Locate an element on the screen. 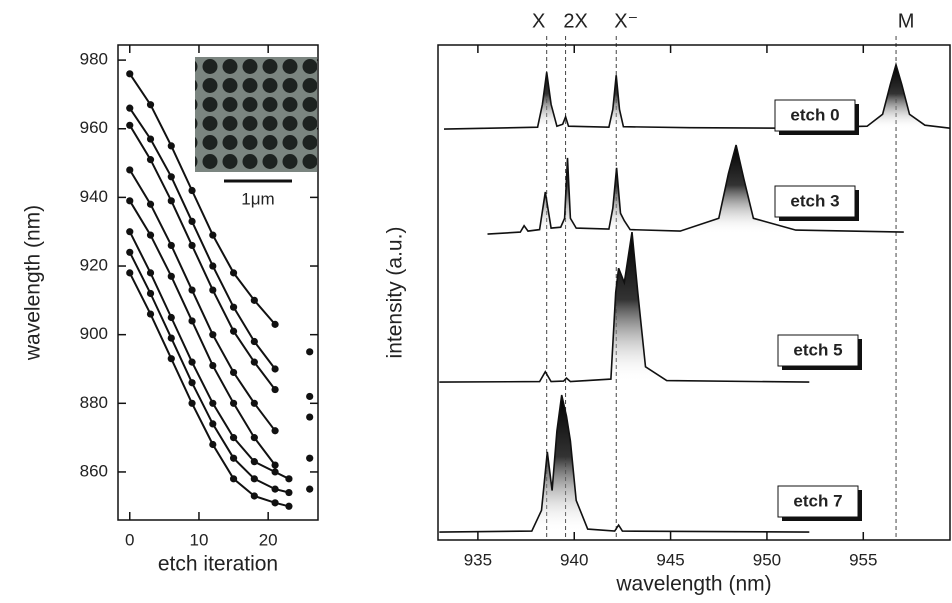  y-tick-label: 900 is located at coordinates (94, 333).